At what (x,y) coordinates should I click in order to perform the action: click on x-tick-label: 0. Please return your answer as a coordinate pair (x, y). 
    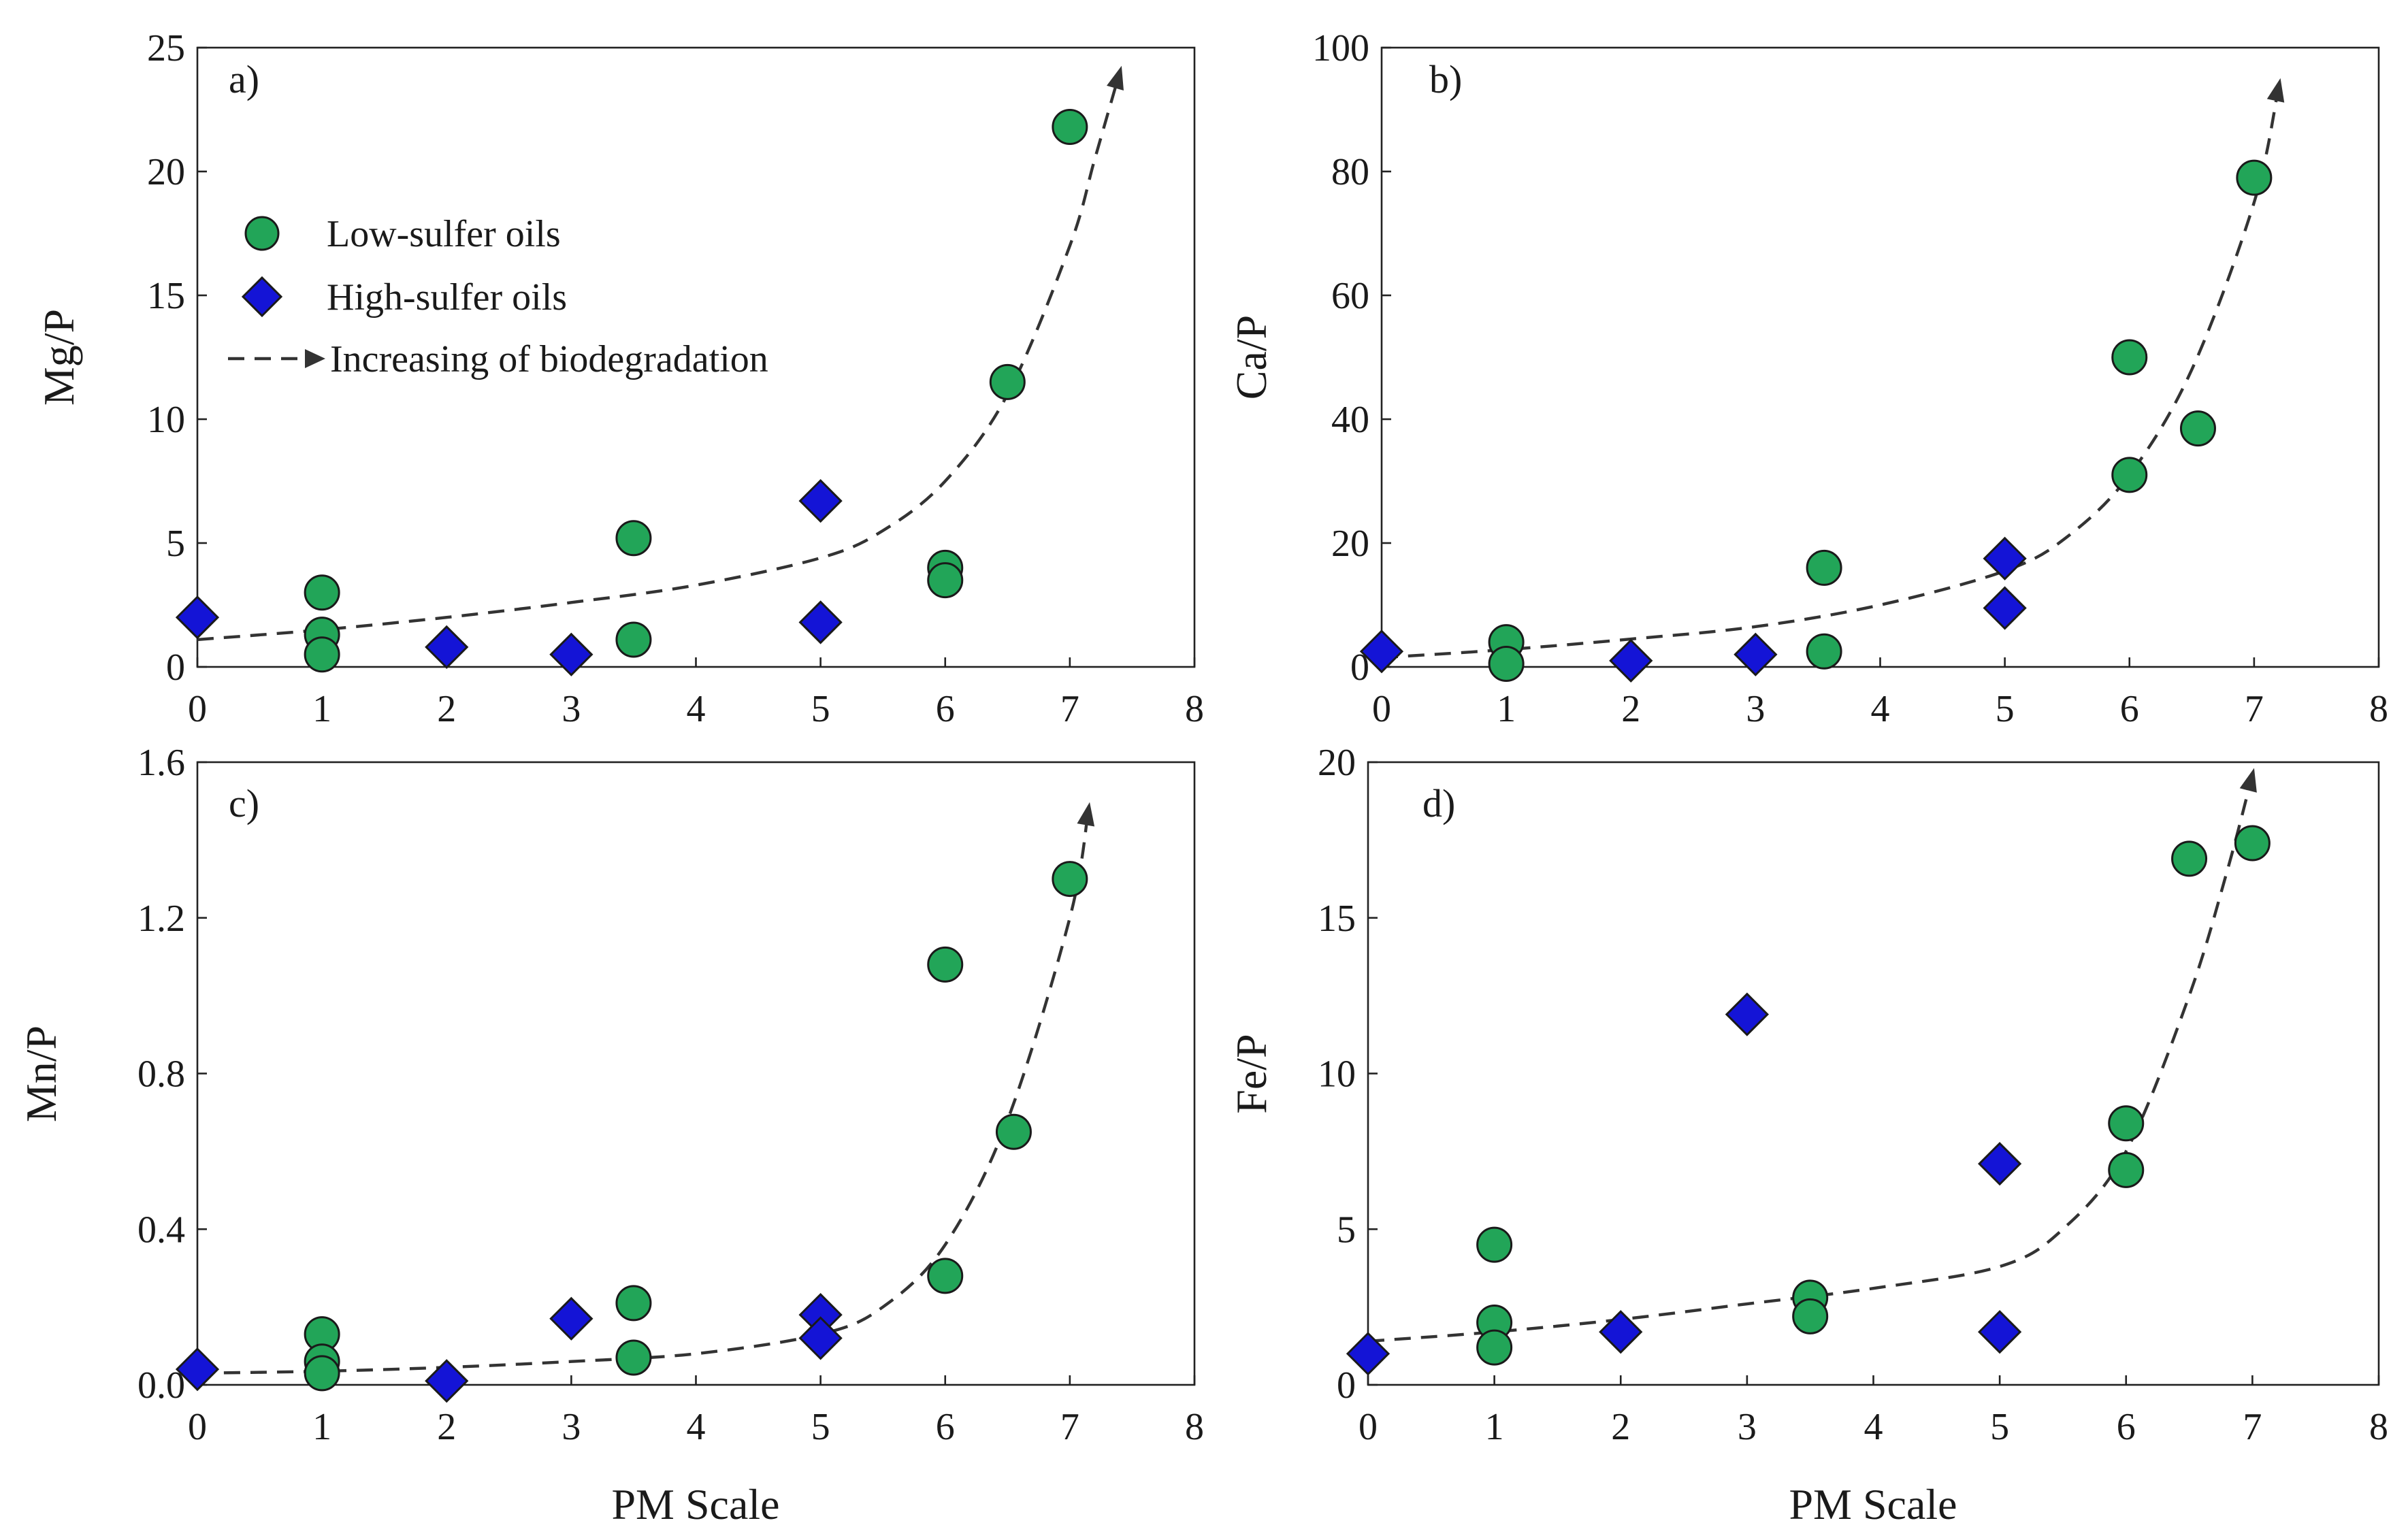
    Looking at the image, I should click on (198, 709).